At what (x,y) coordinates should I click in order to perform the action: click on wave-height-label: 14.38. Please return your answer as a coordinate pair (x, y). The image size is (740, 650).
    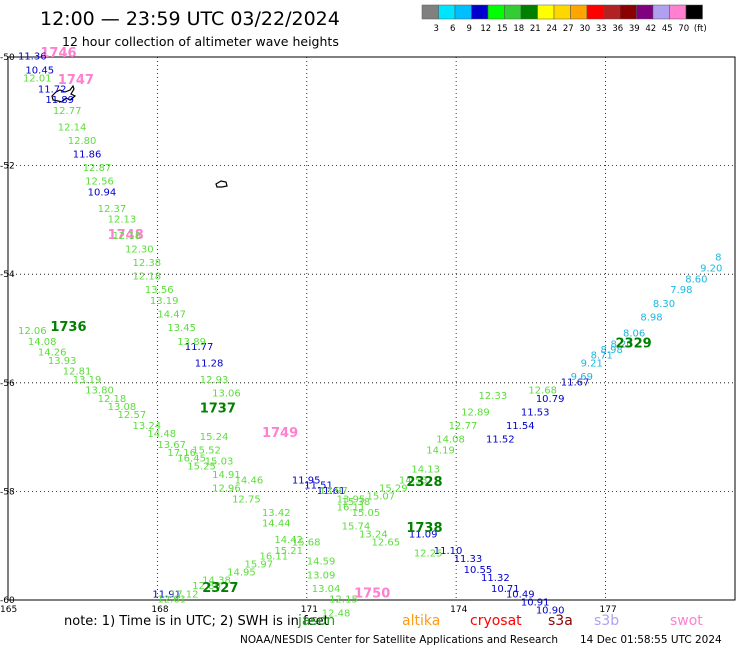
    Looking at the image, I should click on (216, 581).